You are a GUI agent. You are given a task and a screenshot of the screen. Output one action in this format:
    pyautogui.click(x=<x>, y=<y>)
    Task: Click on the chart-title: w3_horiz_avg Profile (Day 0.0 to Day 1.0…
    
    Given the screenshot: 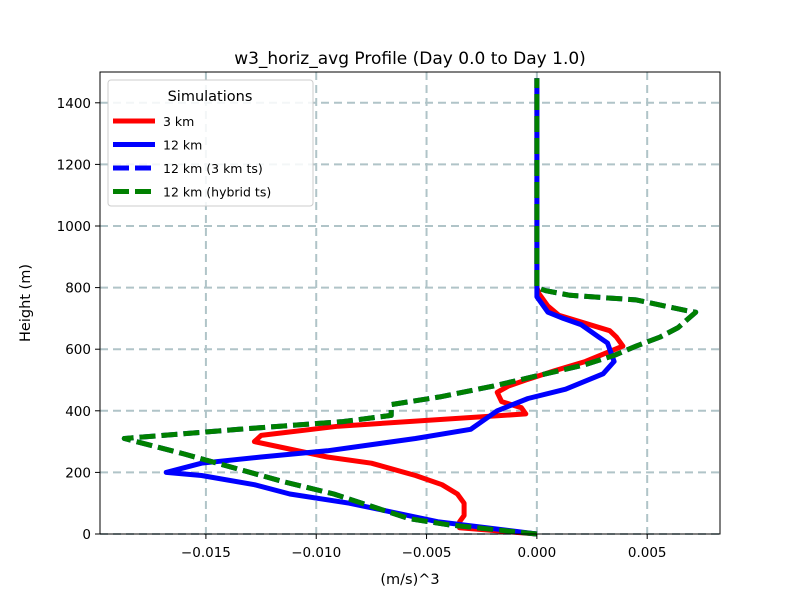 What is the action you would take?
    pyautogui.click(x=410, y=59)
    